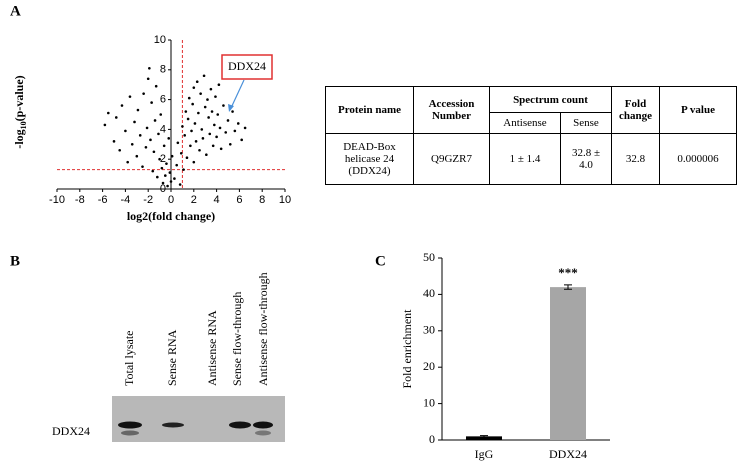  I want to click on table-header: P value, so click(698, 110).